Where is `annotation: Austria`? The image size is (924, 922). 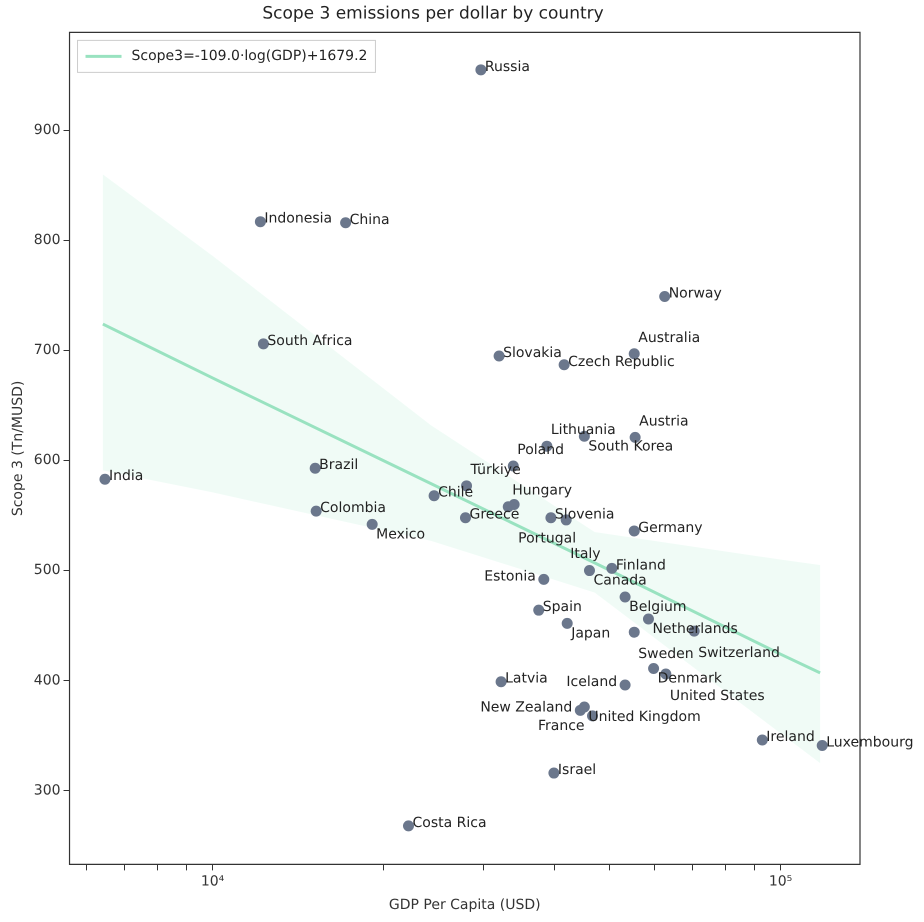
annotation: Austria is located at coordinates (664, 421).